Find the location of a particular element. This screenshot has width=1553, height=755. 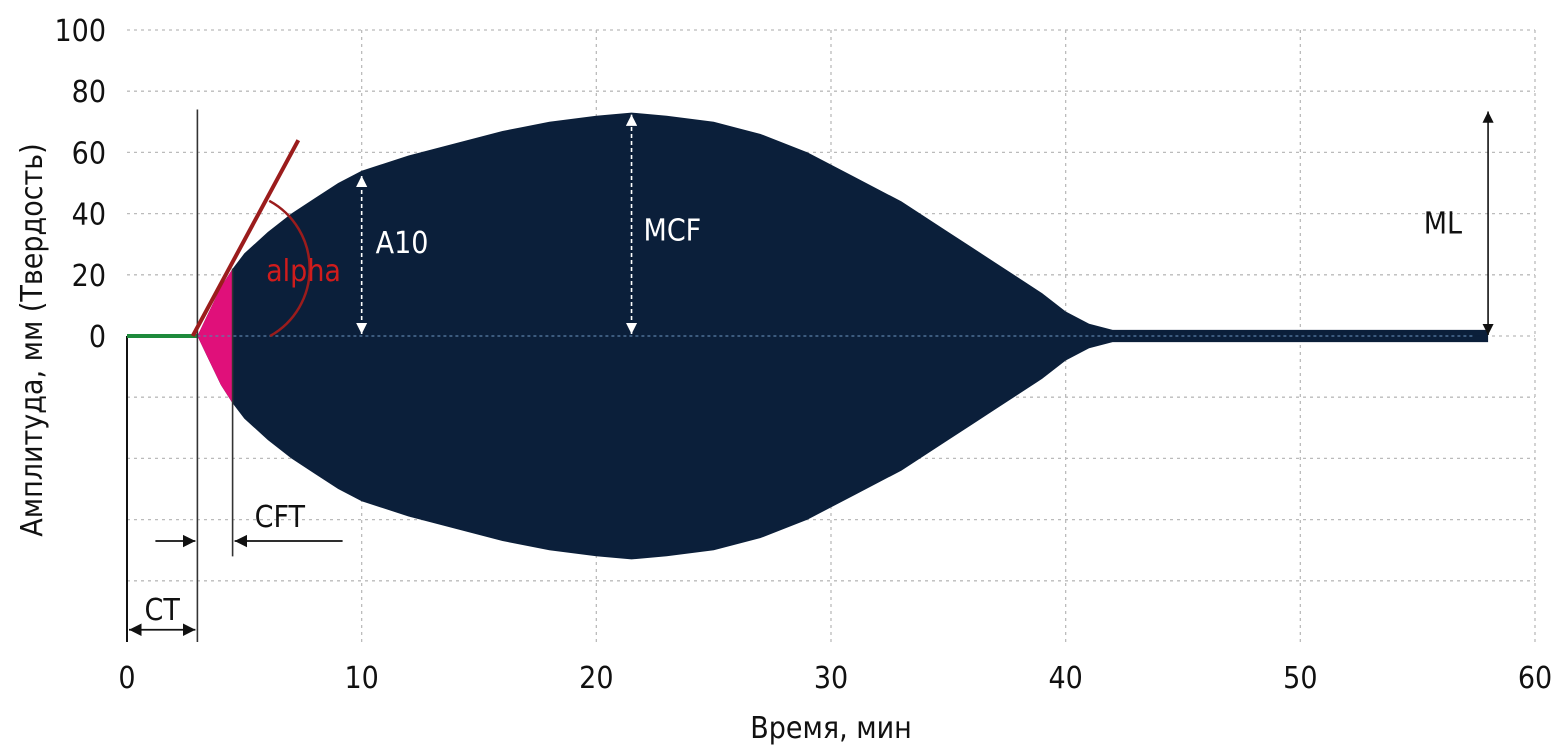

y-tick-label: 0 is located at coordinates (97, 337).